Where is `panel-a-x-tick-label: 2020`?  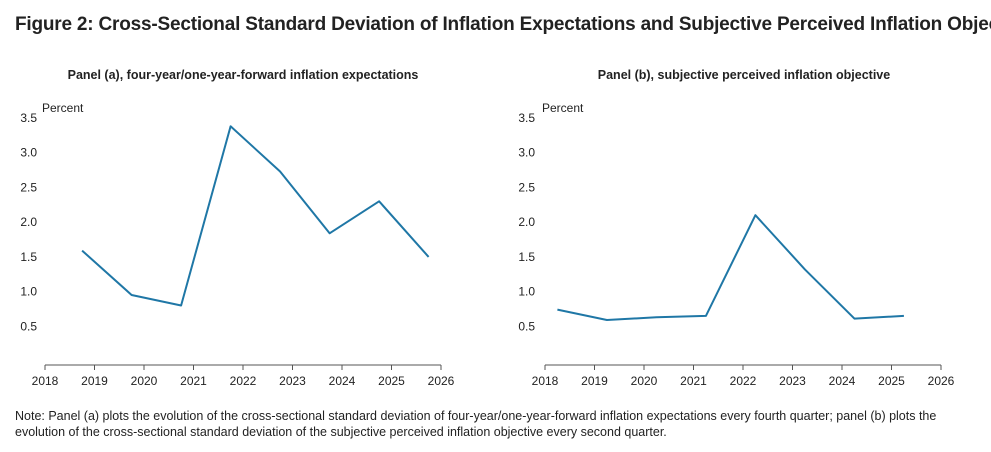
panel-a-x-tick-label: 2020 is located at coordinates (144, 381).